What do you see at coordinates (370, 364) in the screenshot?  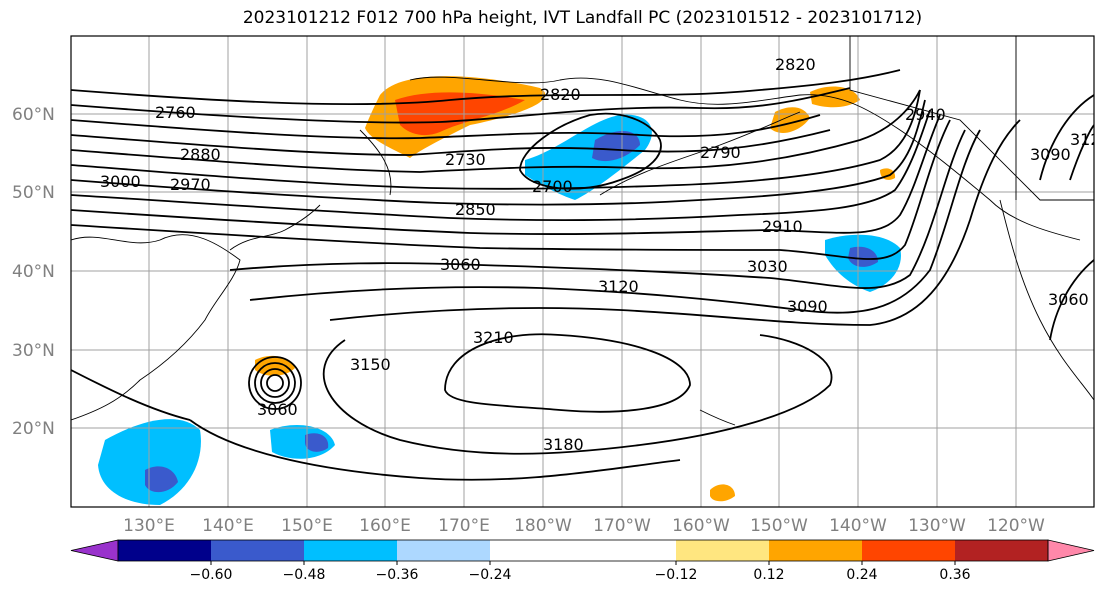 I see `contour-label: 3150` at bounding box center [370, 364].